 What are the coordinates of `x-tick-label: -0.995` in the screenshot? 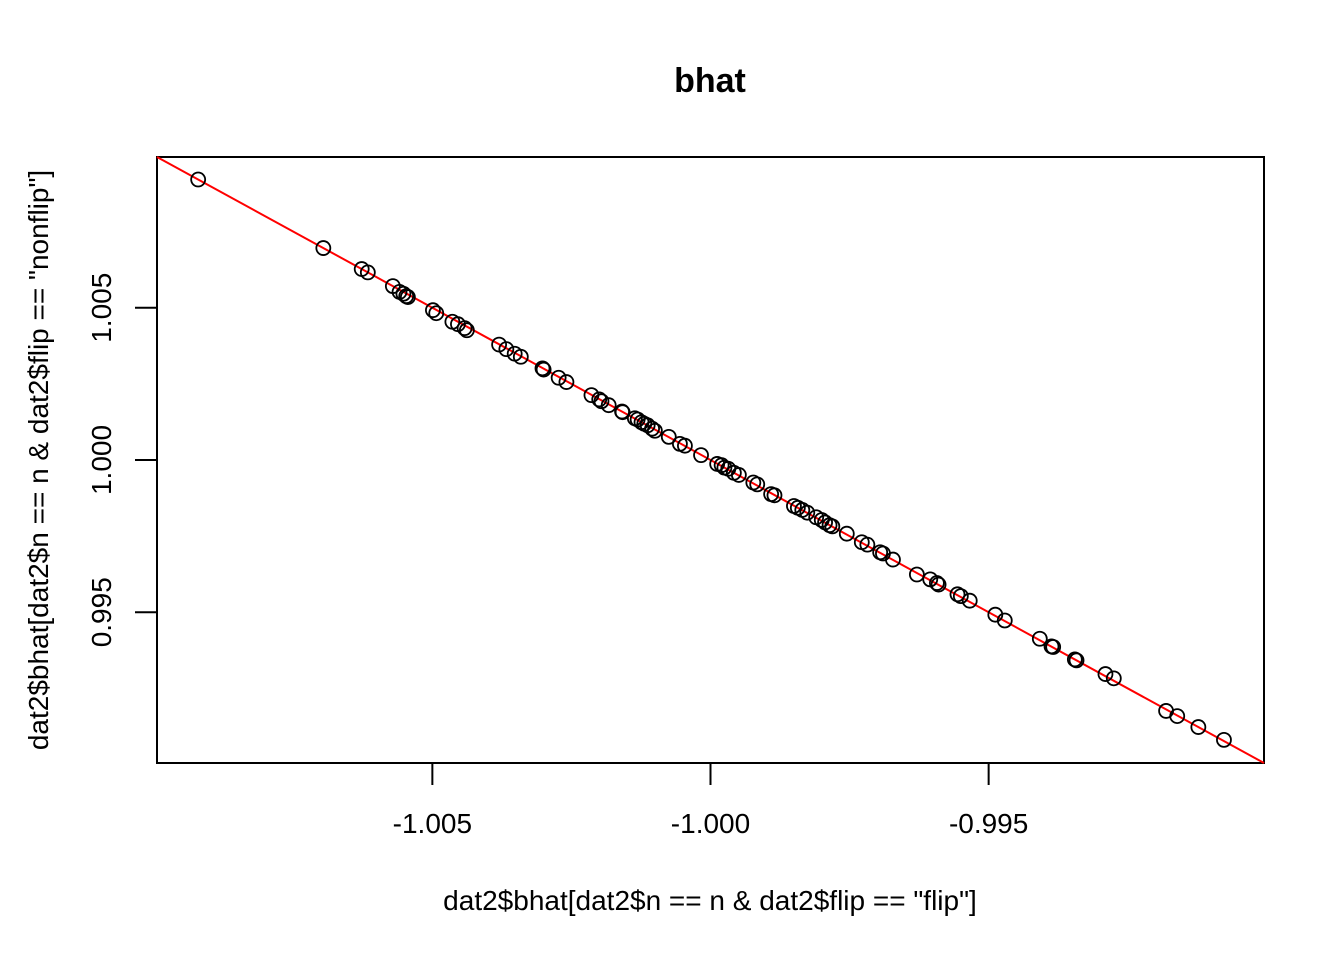 It's located at (988, 823).